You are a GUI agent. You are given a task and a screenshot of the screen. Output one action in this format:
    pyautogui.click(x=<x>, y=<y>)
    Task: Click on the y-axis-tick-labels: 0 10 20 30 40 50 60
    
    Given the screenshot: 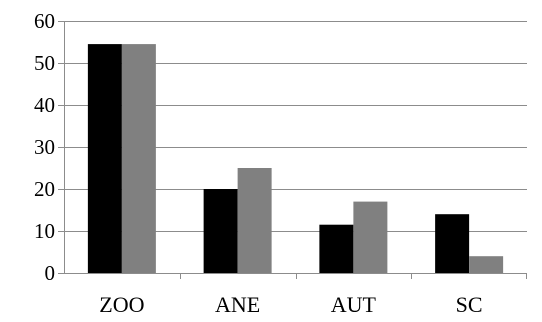 What is the action you would take?
    pyautogui.click(x=44, y=147)
    